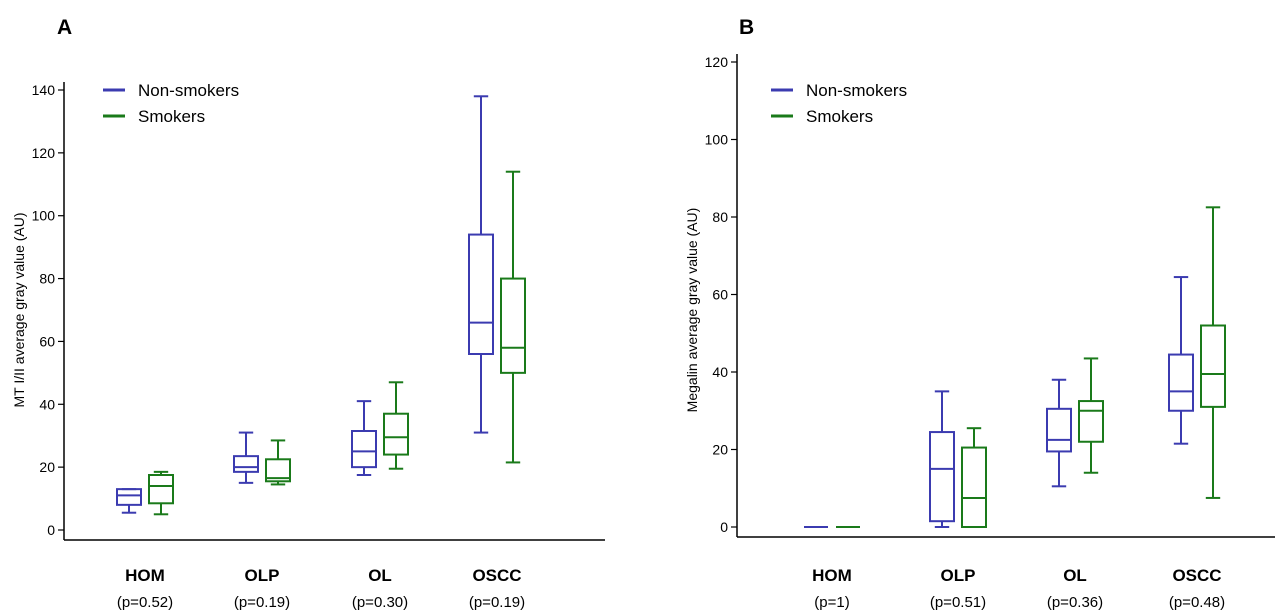  Describe the element at coordinates (64, 27) in the screenshot. I see `panel-a-letter: A` at that location.